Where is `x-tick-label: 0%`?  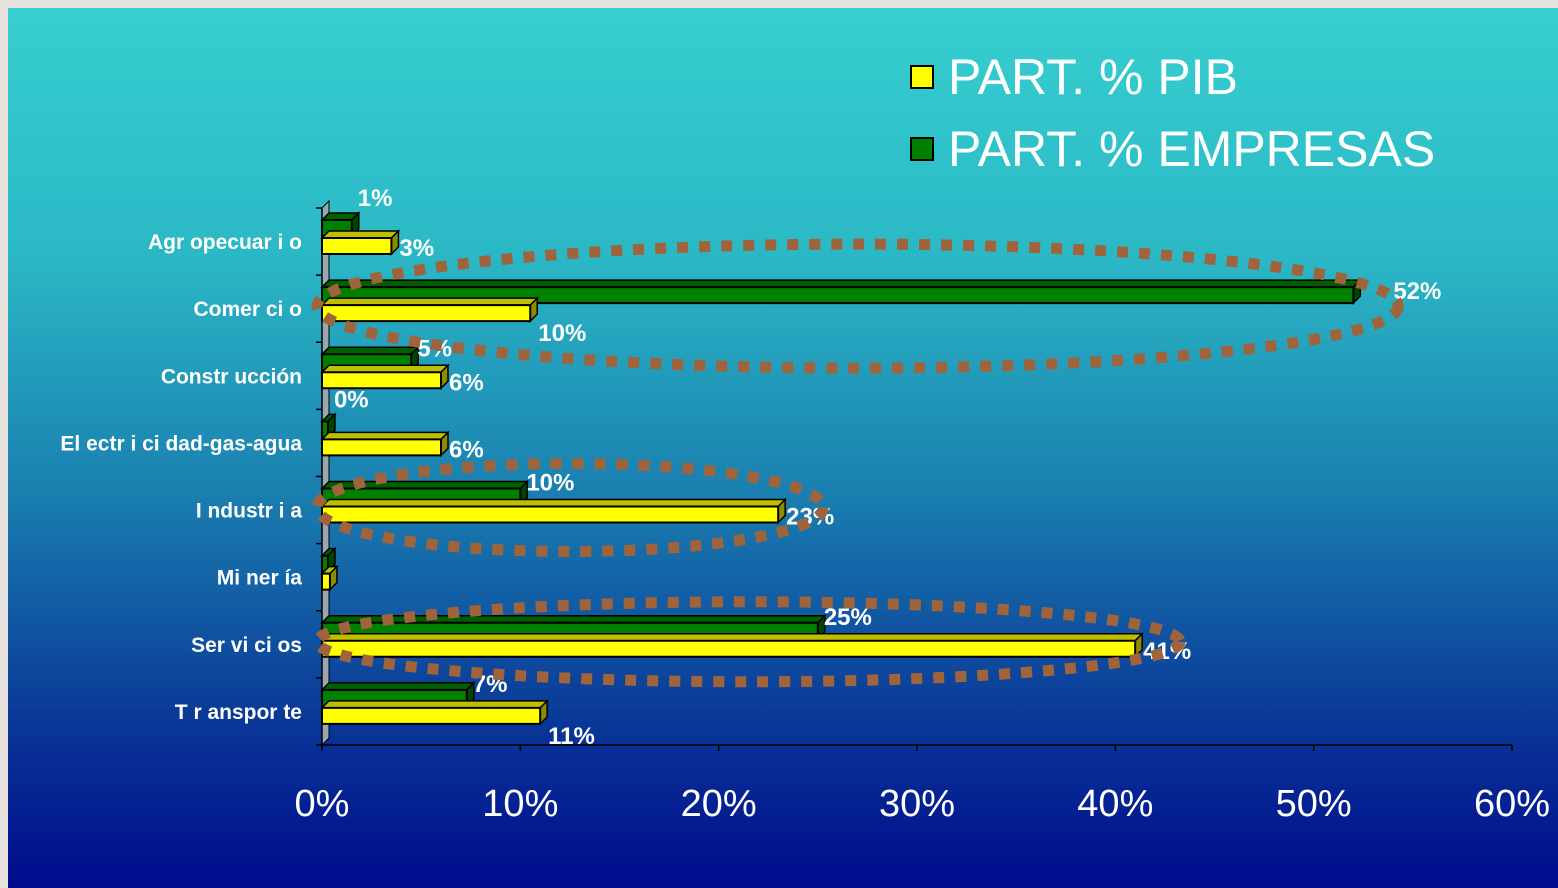 x-tick-label: 0% is located at coordinates (322, 804).